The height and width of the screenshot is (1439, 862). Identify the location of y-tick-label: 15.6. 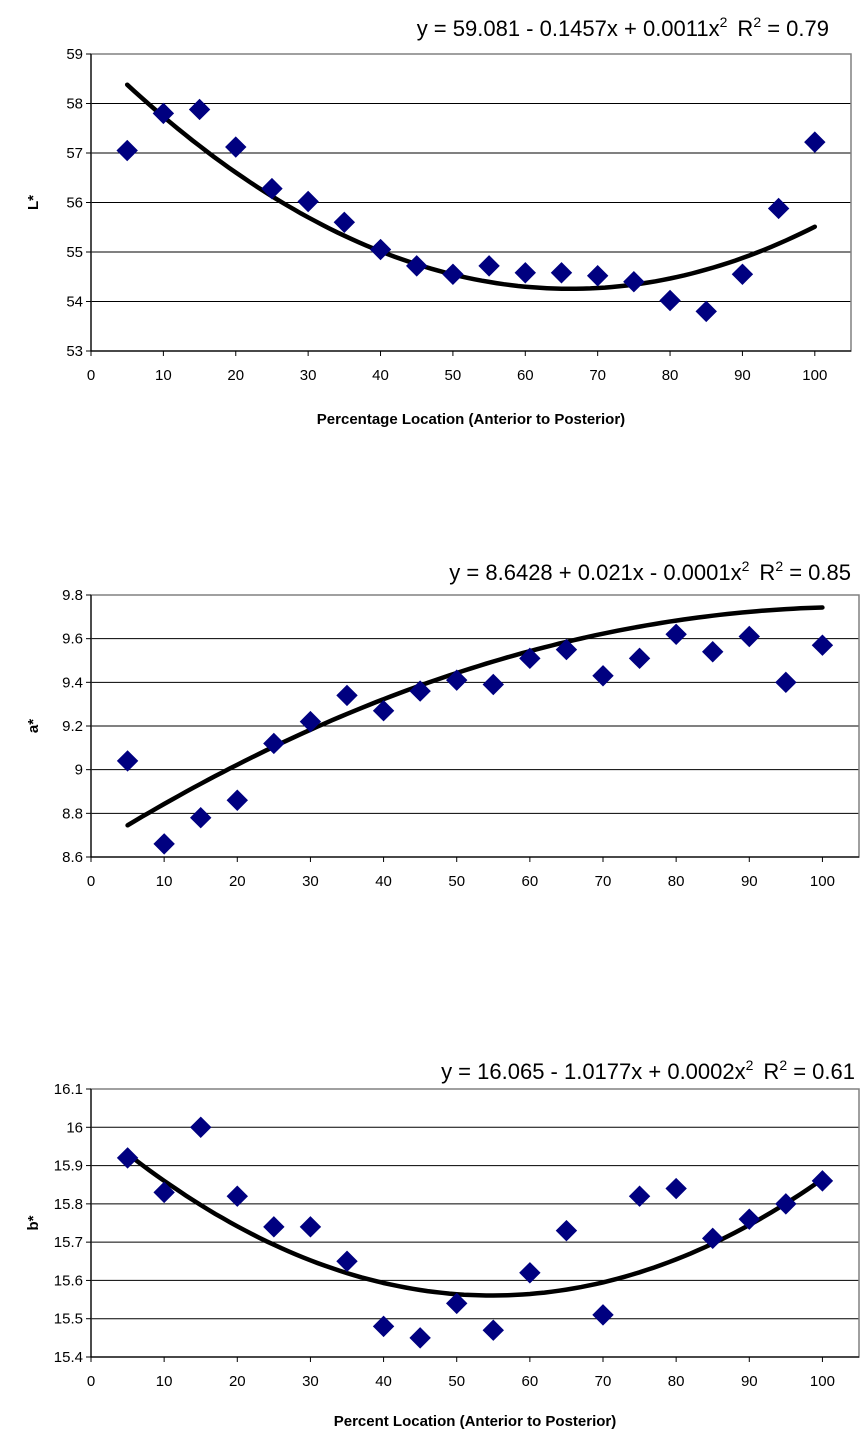
(68, 1280).